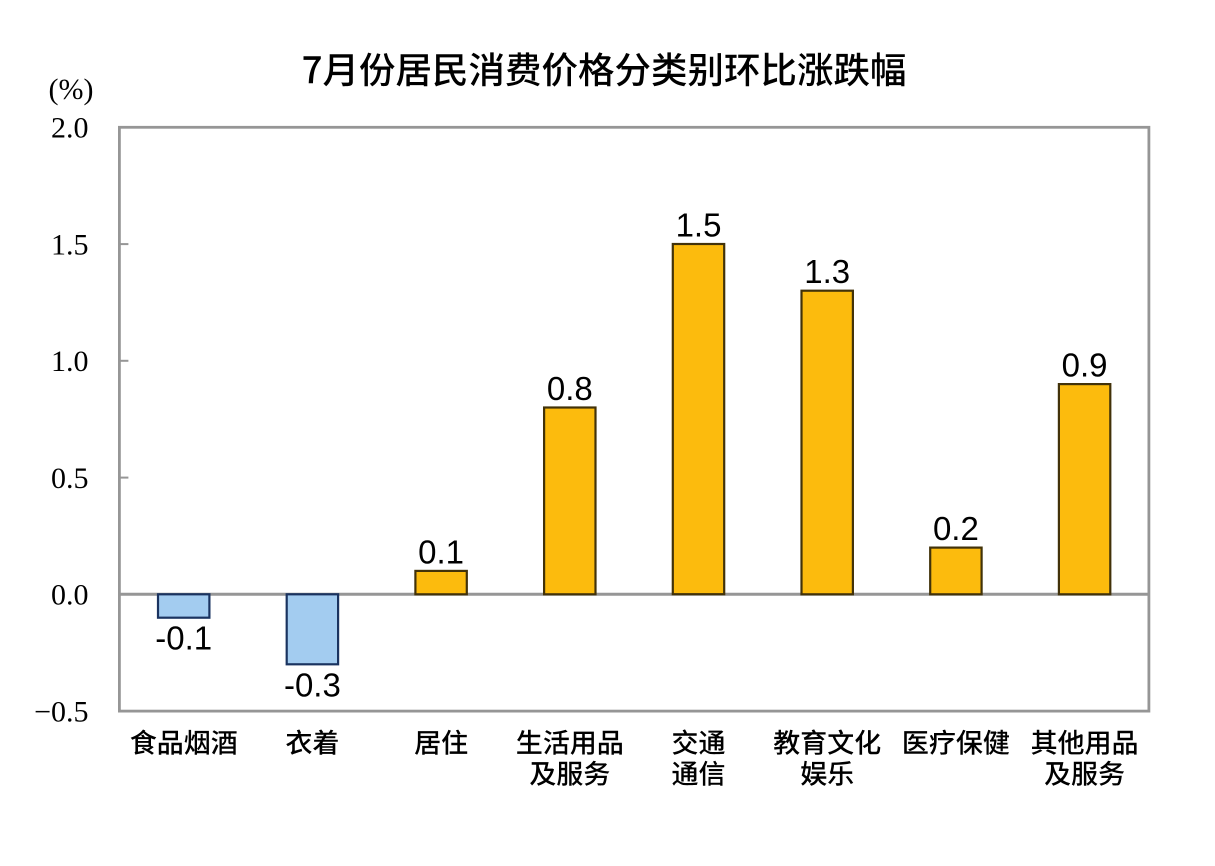 This screenshot has height=866, width=1215. Describe the element at coordinates (183, 638) in the screenshot. I see `svg-text: -0.1` at that location.